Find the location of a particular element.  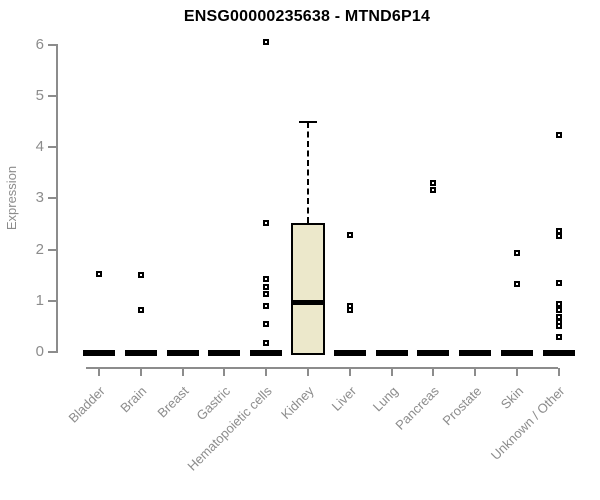

y-tick-label: 5 is located at coordinates (39, 96).